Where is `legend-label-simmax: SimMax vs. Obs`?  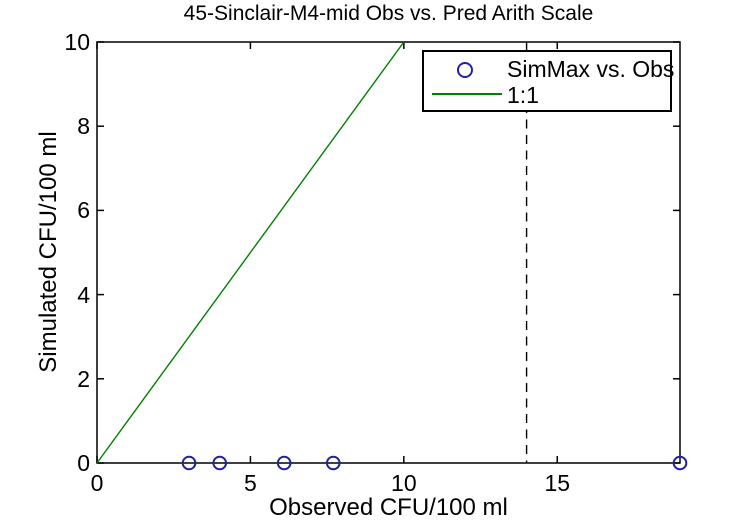 legend-label-simmax: SimMax vs. Obs is located at coordinates (591, 69).